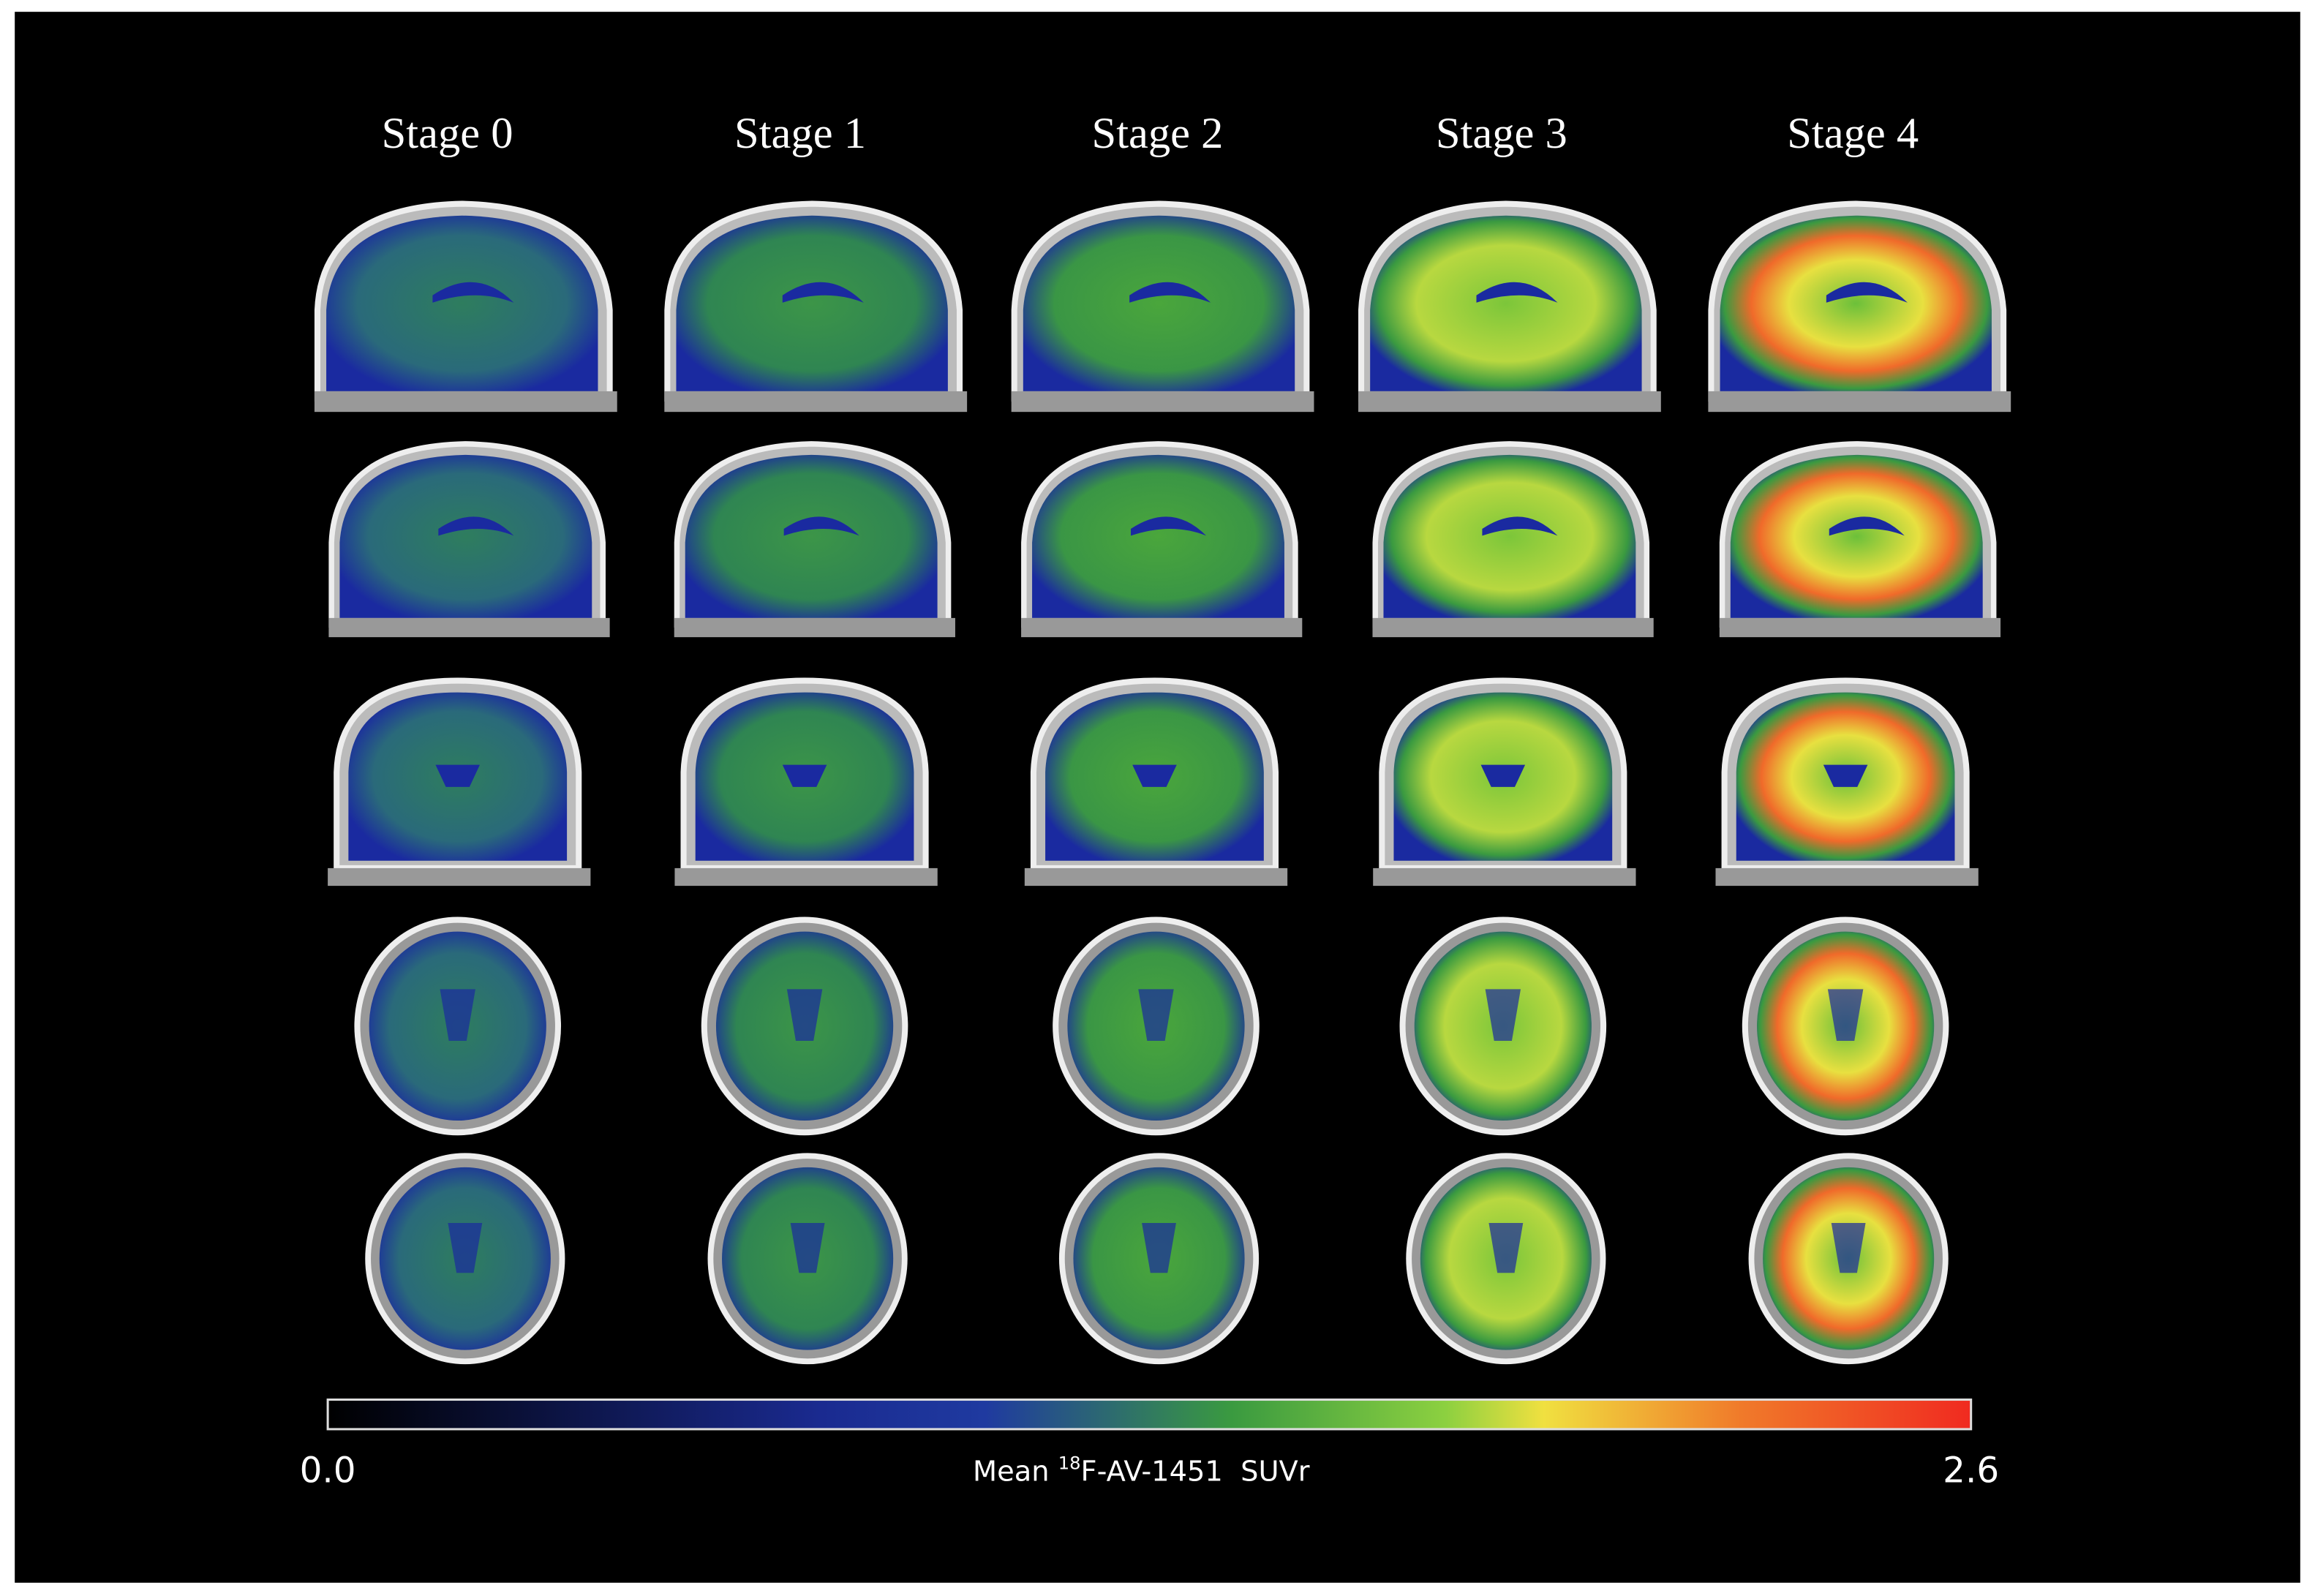  I want to click on colorbar-max: 2.6, so click(1971, 1470).